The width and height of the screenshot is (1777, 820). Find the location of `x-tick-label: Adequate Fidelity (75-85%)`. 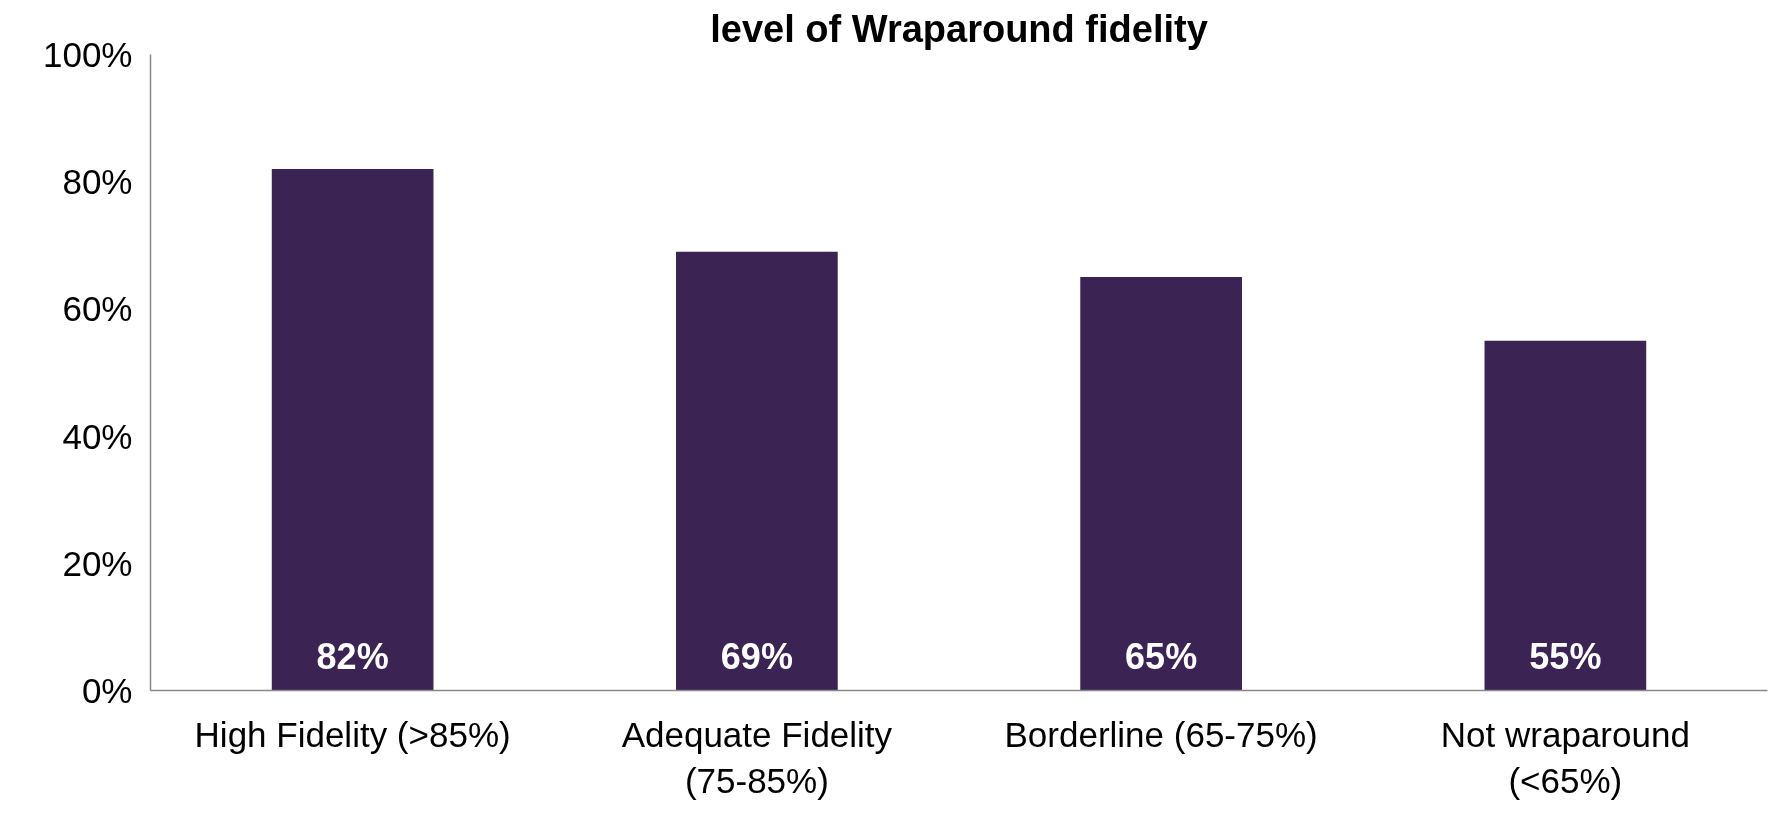

x-tick-label: Adequate Fidelity (75-85%) is located at coordinates (757, 757).